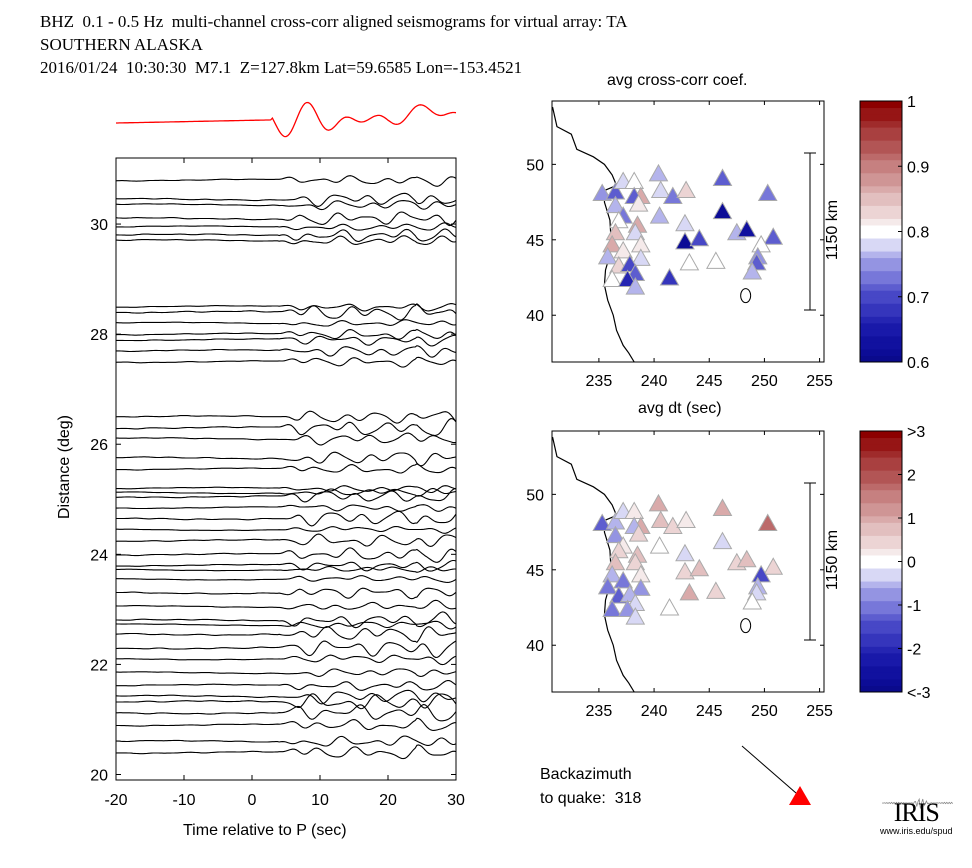 Image resolution: width=972 pixels, height=868 pixels. What do you see at coordinates (918, 298) in the screenshot?
I see `map1-colorbar-label: 0.7` at bounding box center [918, 298].